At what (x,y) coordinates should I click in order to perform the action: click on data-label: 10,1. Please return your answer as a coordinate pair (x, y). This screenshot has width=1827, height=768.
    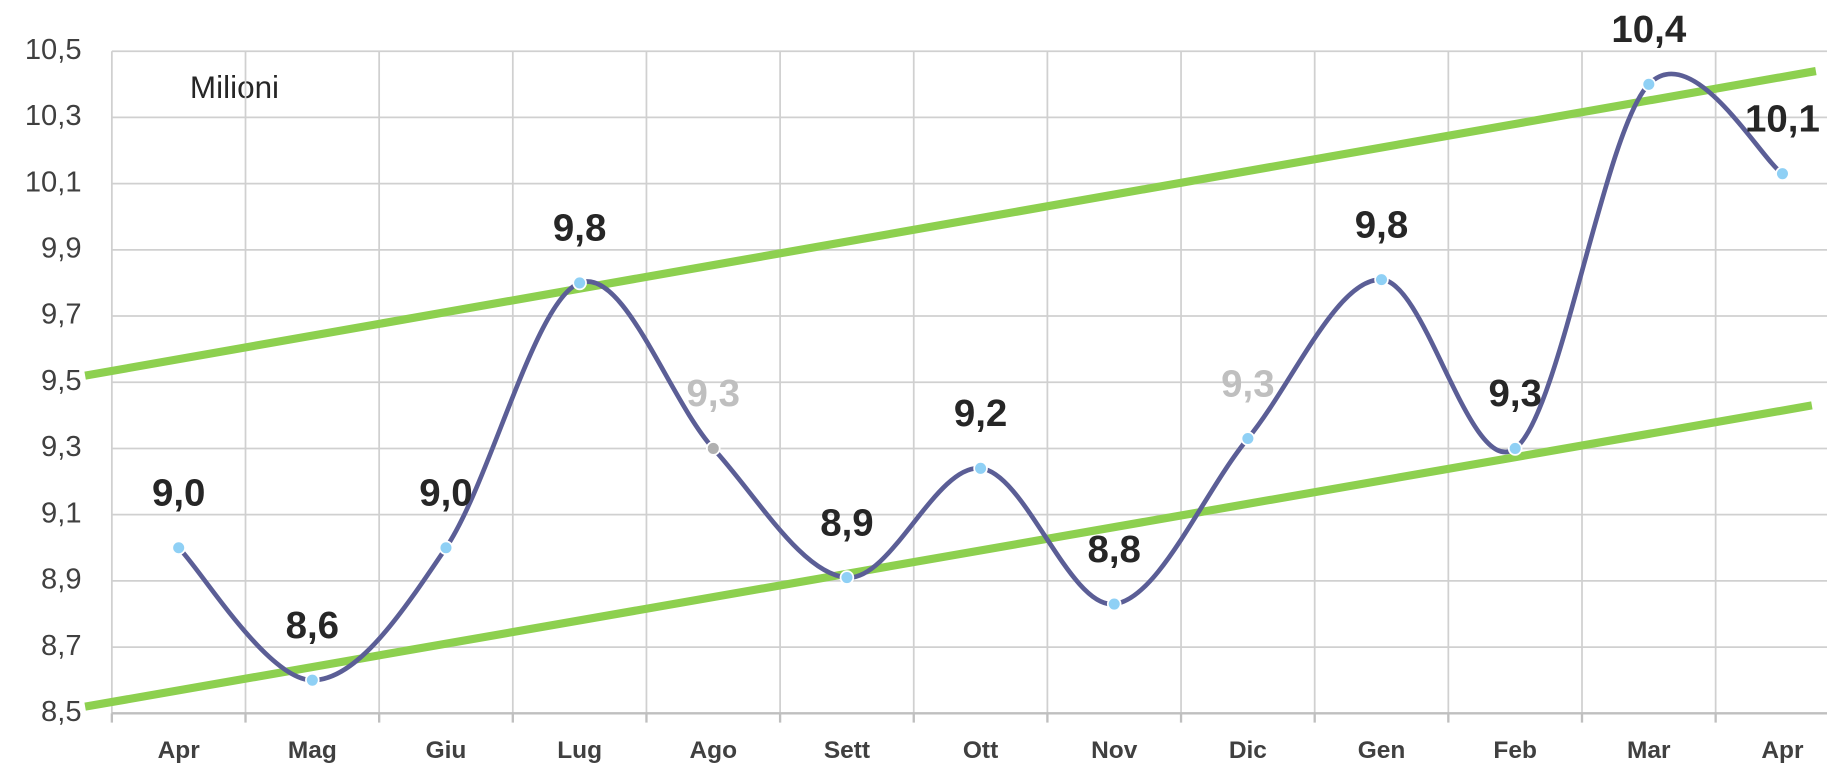
    Looking at the image, I should click on (1782, 118).